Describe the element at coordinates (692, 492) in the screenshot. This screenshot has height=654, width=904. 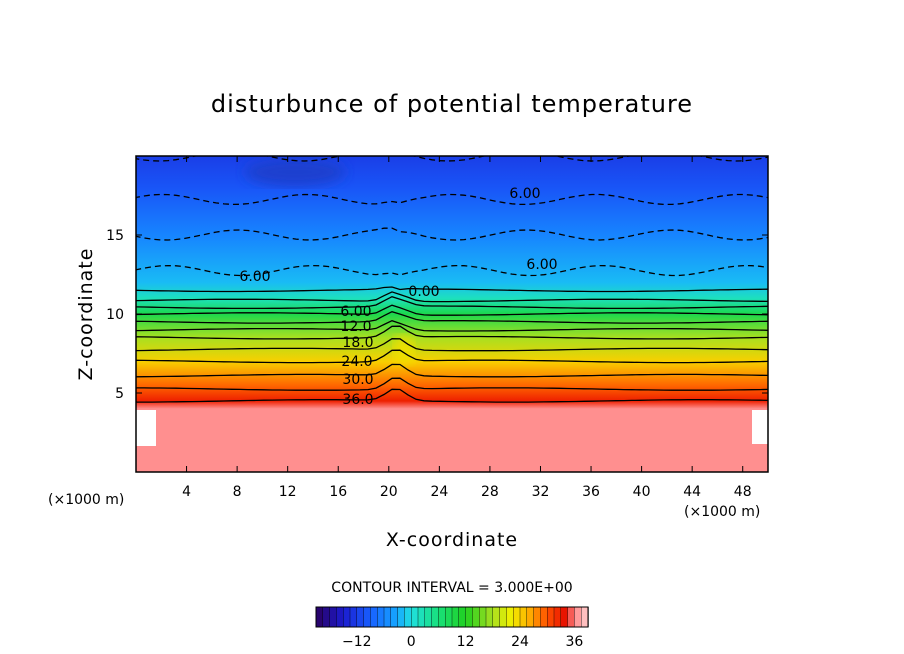
I see `x-tick-label: 44` at that location.